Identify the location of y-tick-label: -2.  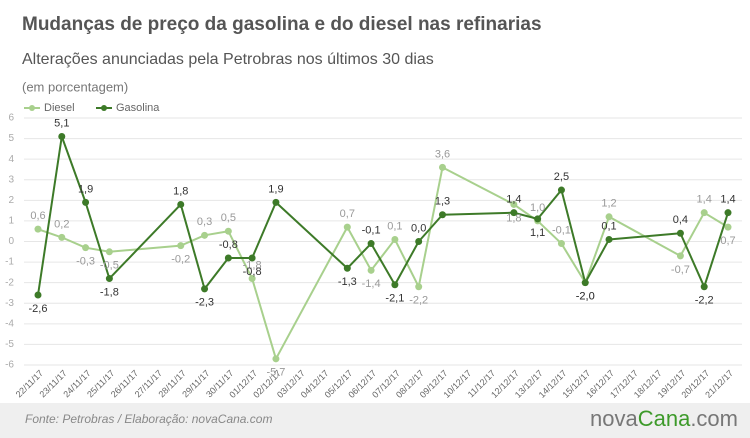
(9, 282).